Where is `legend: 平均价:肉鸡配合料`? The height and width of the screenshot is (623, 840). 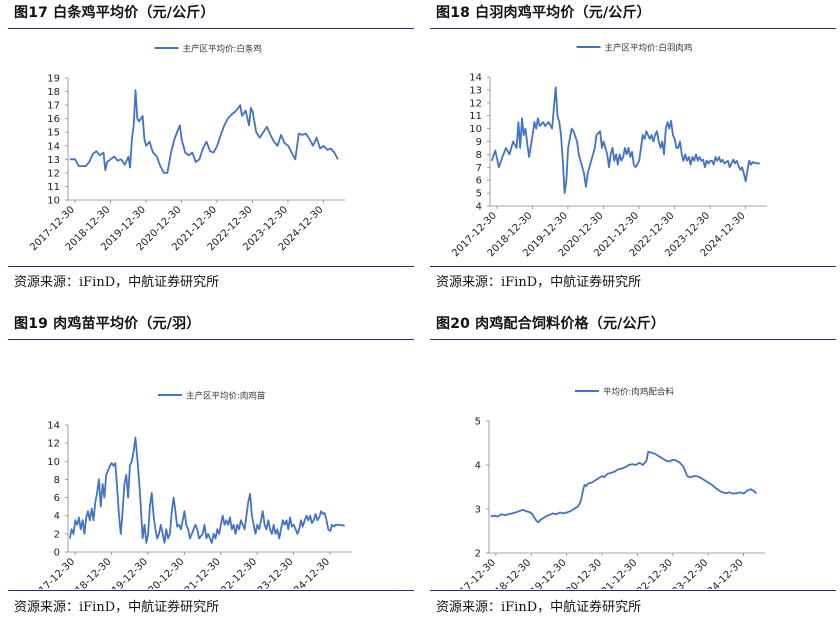 legend: 平均价:肉鸡配合料 is located at coordinates (624, 392).